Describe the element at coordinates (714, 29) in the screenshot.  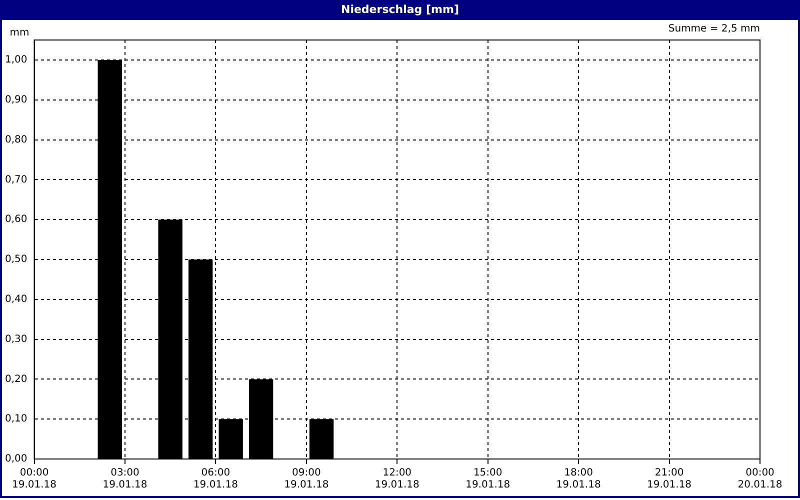
I see `text: Summe = 2,5 mm` at that location.